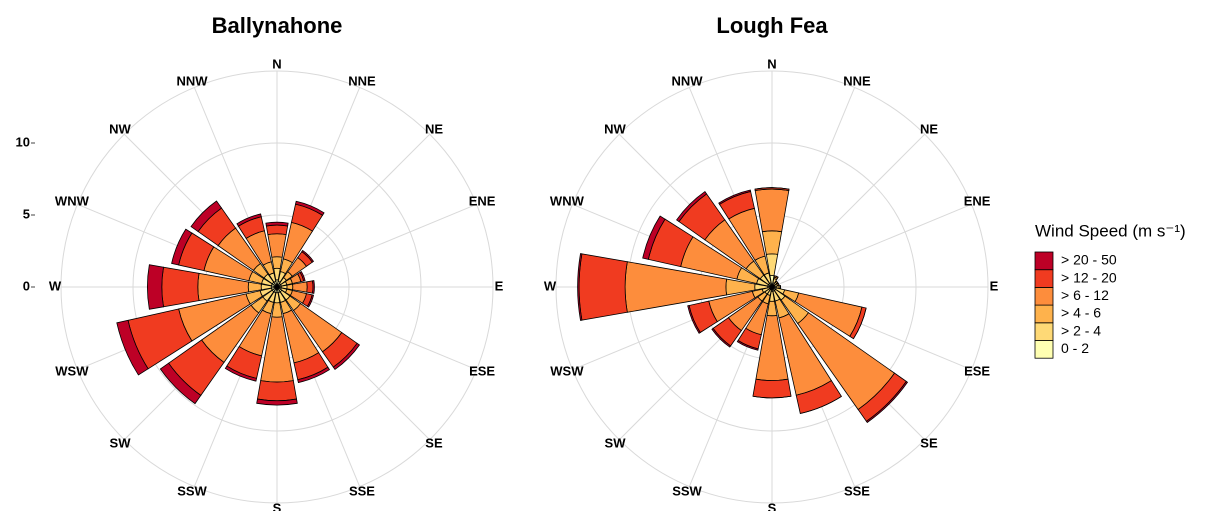 This screenshot has height=511, width=1206. Describe the element at coordinates (1075, 348) in the screenshot. I see `legend-label: 0 - 2` at that location.